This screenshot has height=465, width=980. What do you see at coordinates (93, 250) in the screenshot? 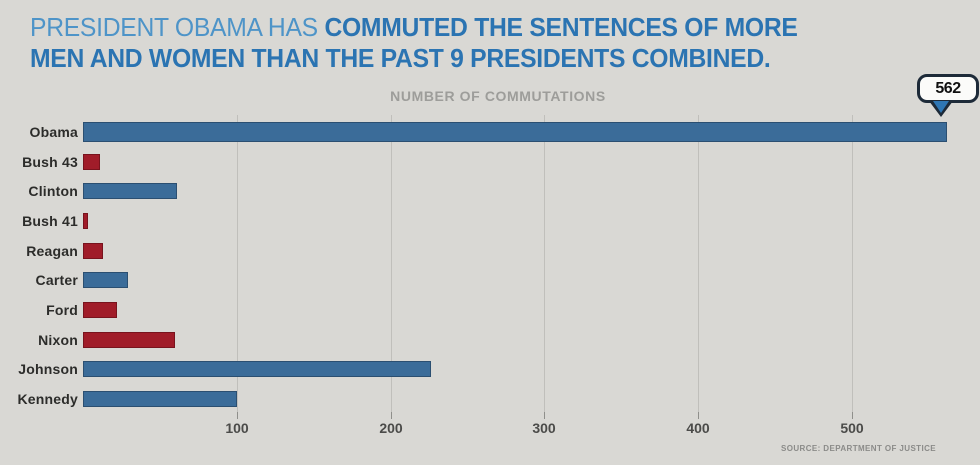
I see `bar-reagan` at bounding box center [93, 250].